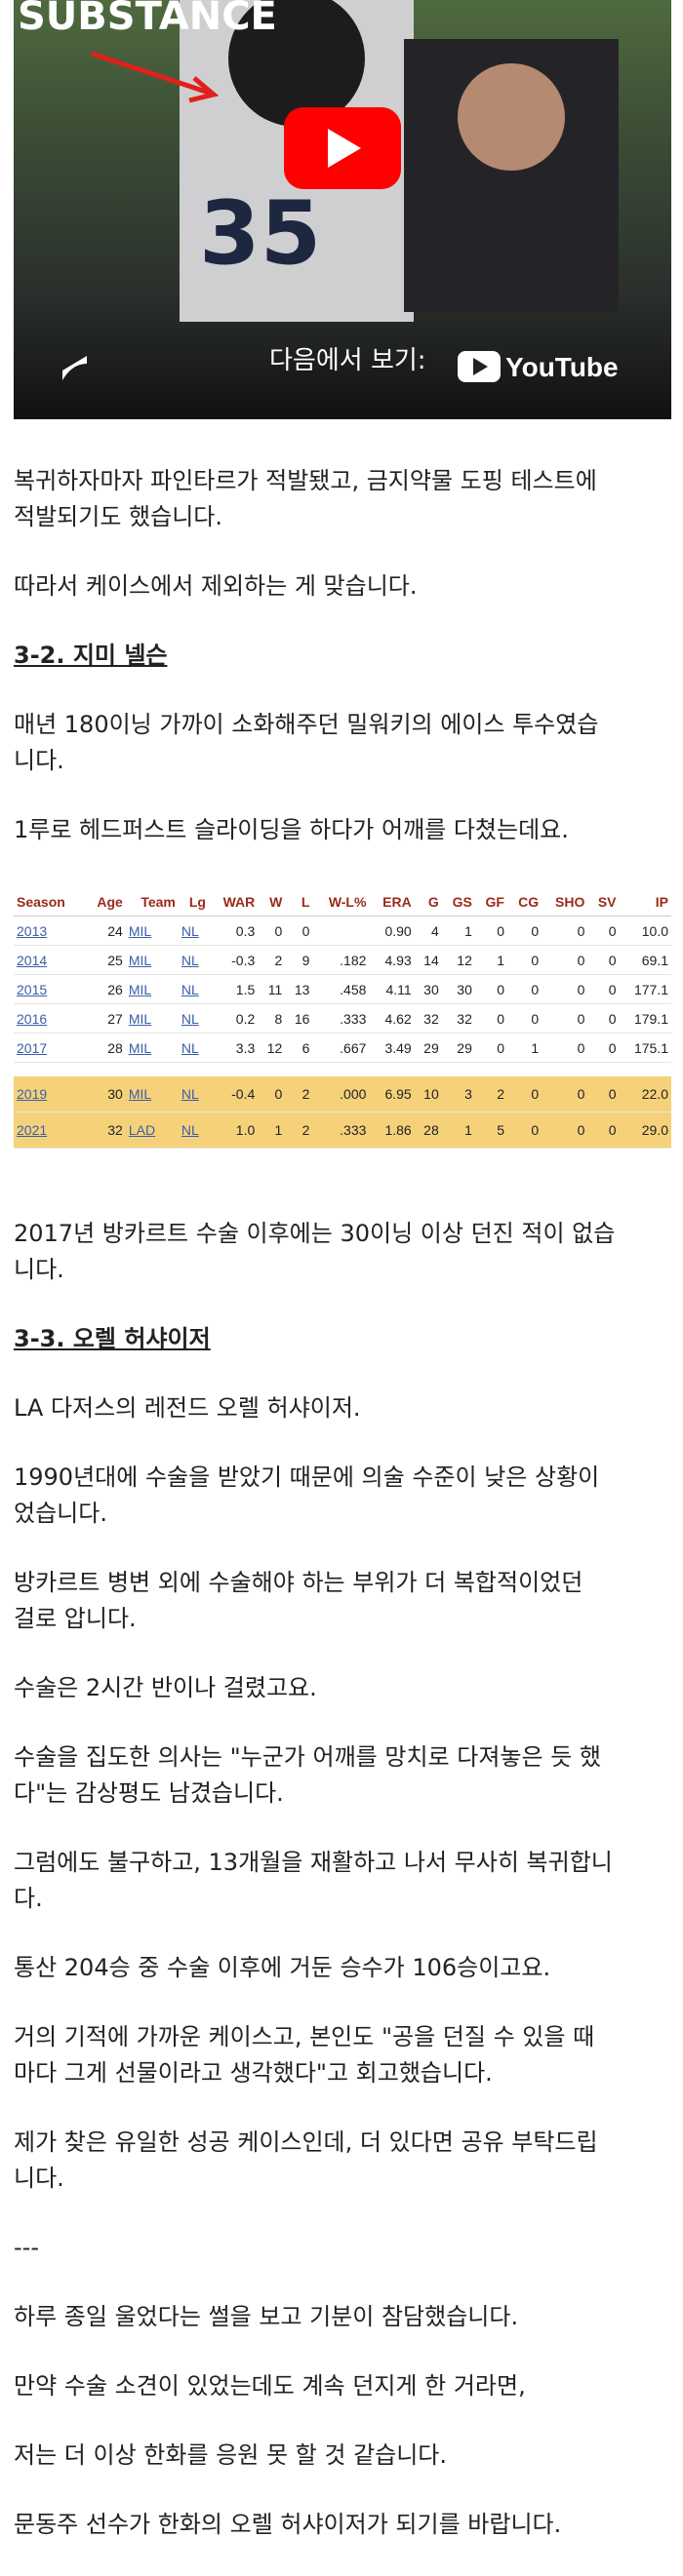 The width and height of the screenshot is (683, 2576). I want to click on watch-on-label: 다음에서 보기:, so click(347, 360).